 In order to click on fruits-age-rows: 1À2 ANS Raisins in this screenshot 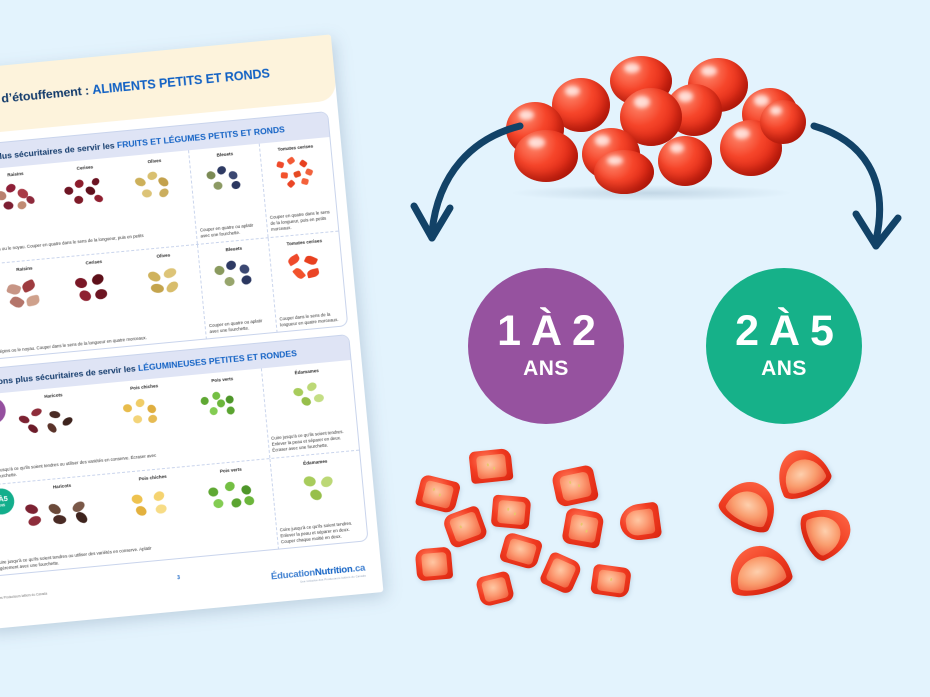, I will do `click(174, 249)`.